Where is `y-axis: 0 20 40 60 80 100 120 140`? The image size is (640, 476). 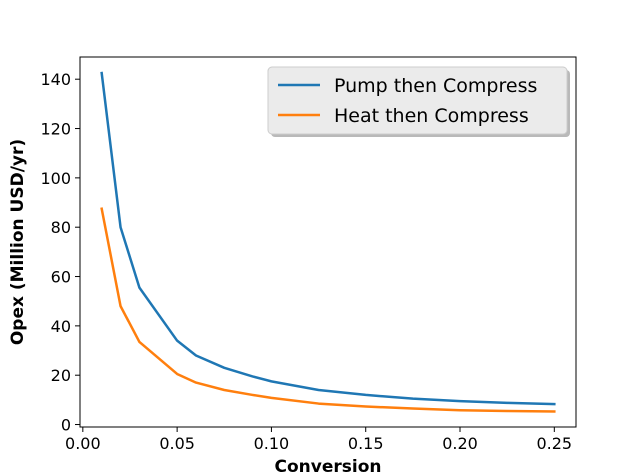
y-axis: 0 20 40 60 80 100 120 140 is located at coordinates (60, 252).